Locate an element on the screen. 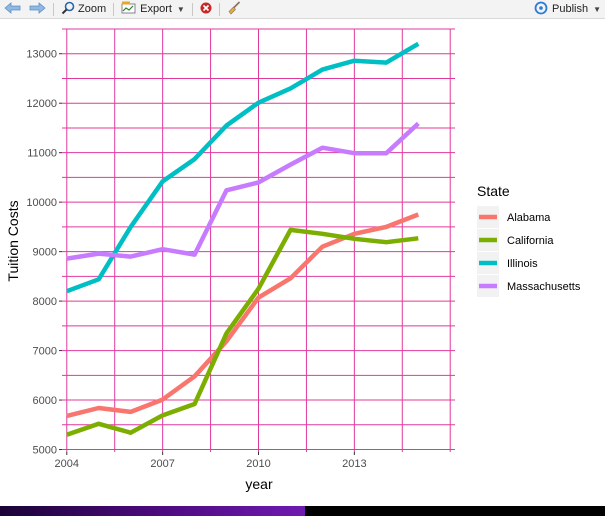 The image size is (605, 516). y-tick-label: 8000 is located at coordinates (45, 302).